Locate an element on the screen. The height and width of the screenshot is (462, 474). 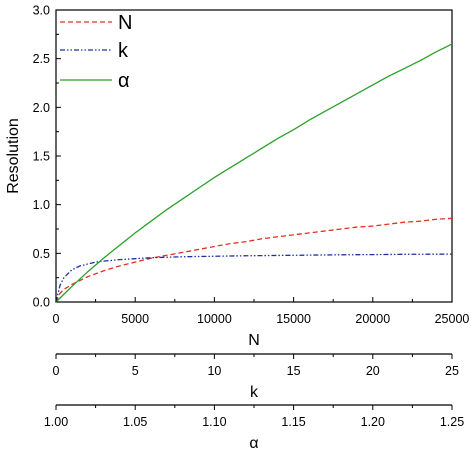
x-tick-label: 1.05 is located at coordinates (135, 422).